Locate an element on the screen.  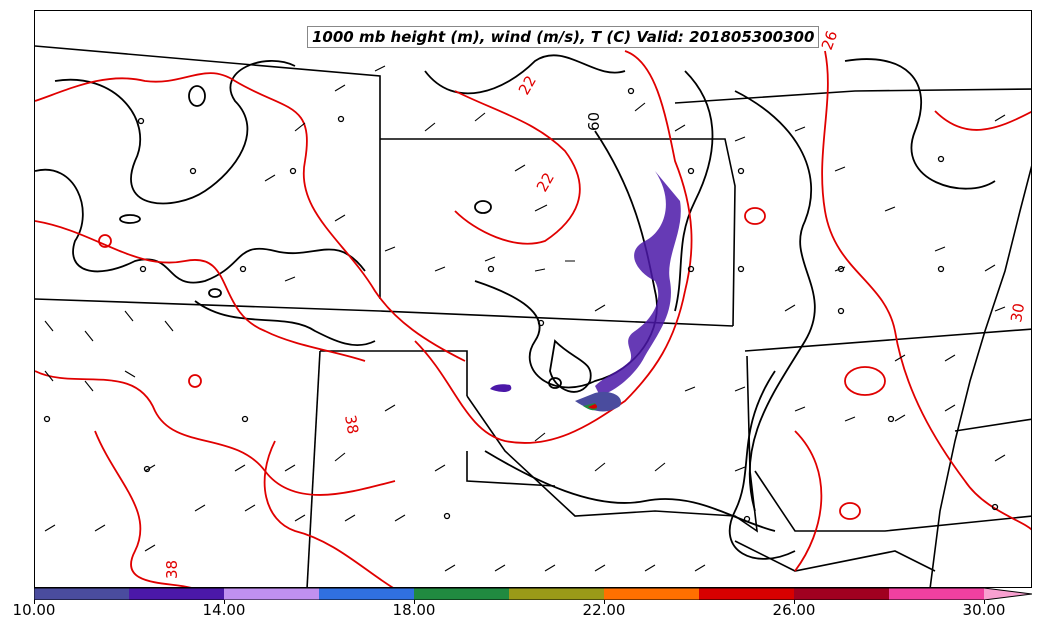
colorbar is located at coordinates (533, 594).